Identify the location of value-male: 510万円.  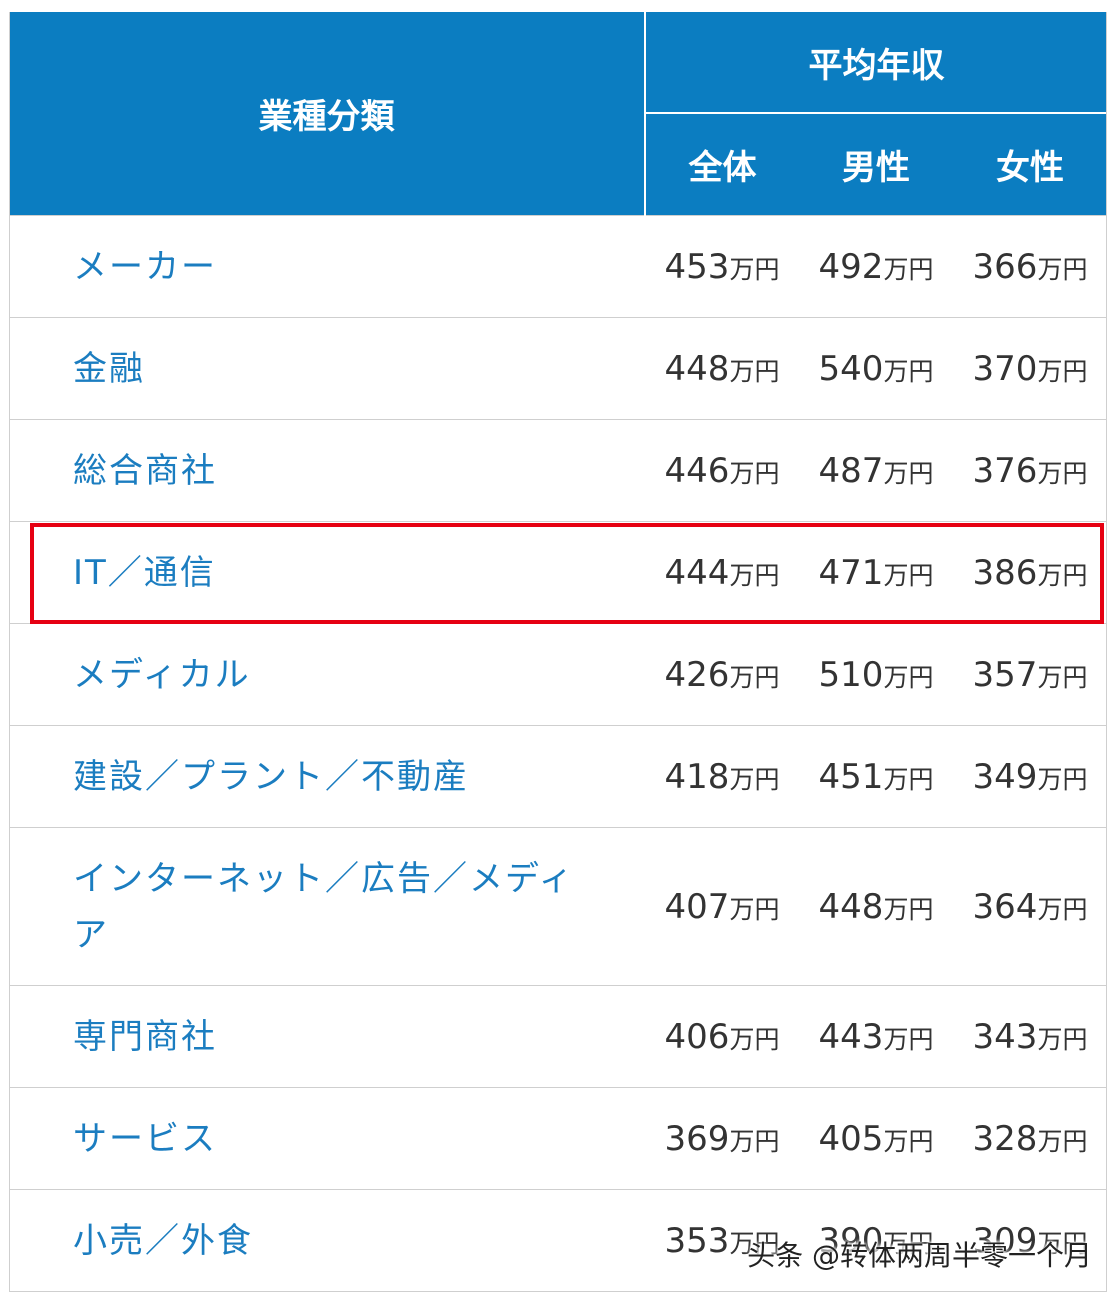
(876, 674).